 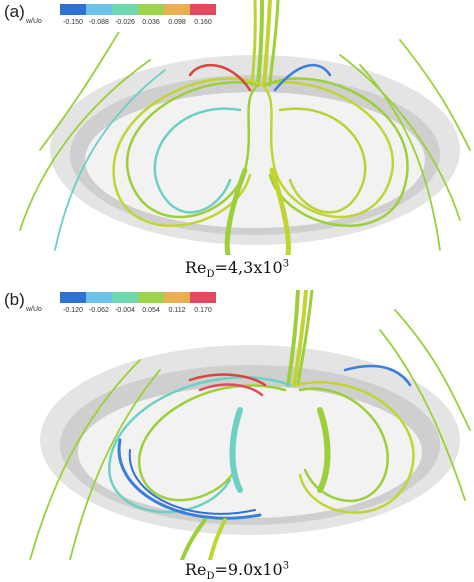 I want to click on panel-a-colorbar-variable: w/Uo, so click(x=34, y=21).